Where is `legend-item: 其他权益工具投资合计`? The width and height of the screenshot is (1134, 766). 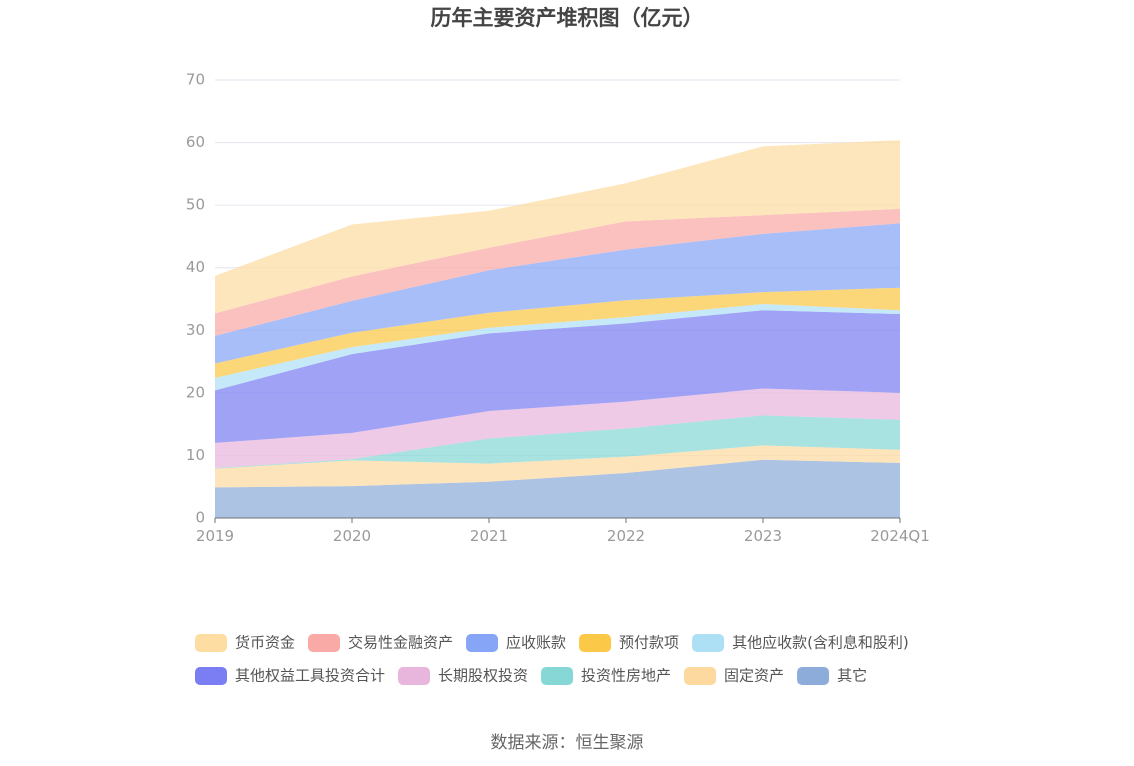 legend-item: 其他权益工具投资合计 is located at coordinates (290, 676).